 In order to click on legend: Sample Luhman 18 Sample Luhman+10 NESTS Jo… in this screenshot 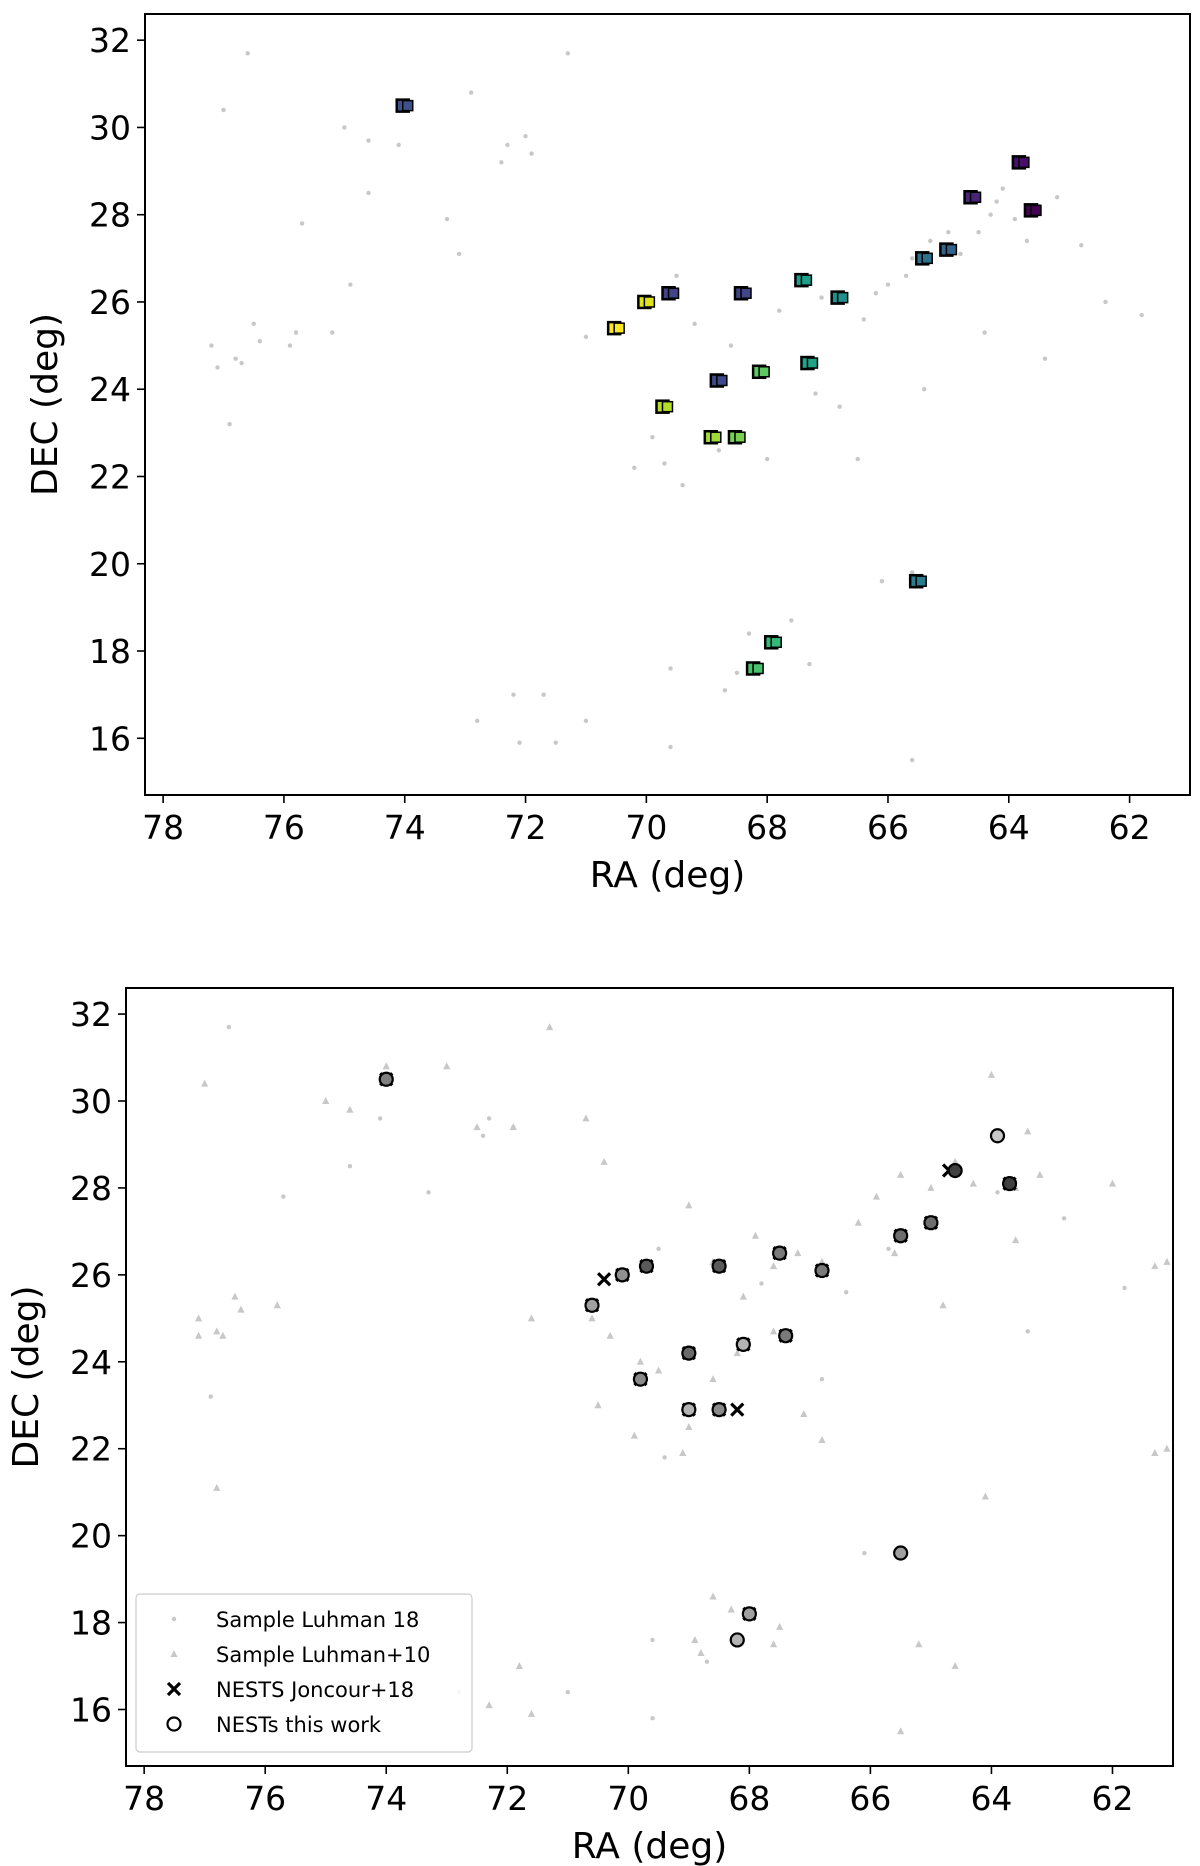, I will do `click(304, 1673)`.